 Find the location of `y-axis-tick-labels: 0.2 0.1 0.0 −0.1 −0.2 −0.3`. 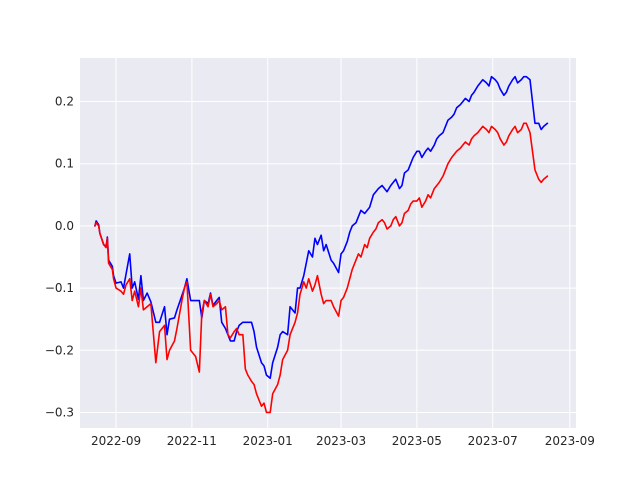

y-axis-tick-labels: 0.2 0.1 0.0 −0.1 −0.2 −0.3 is located at coordinates (59, 257).